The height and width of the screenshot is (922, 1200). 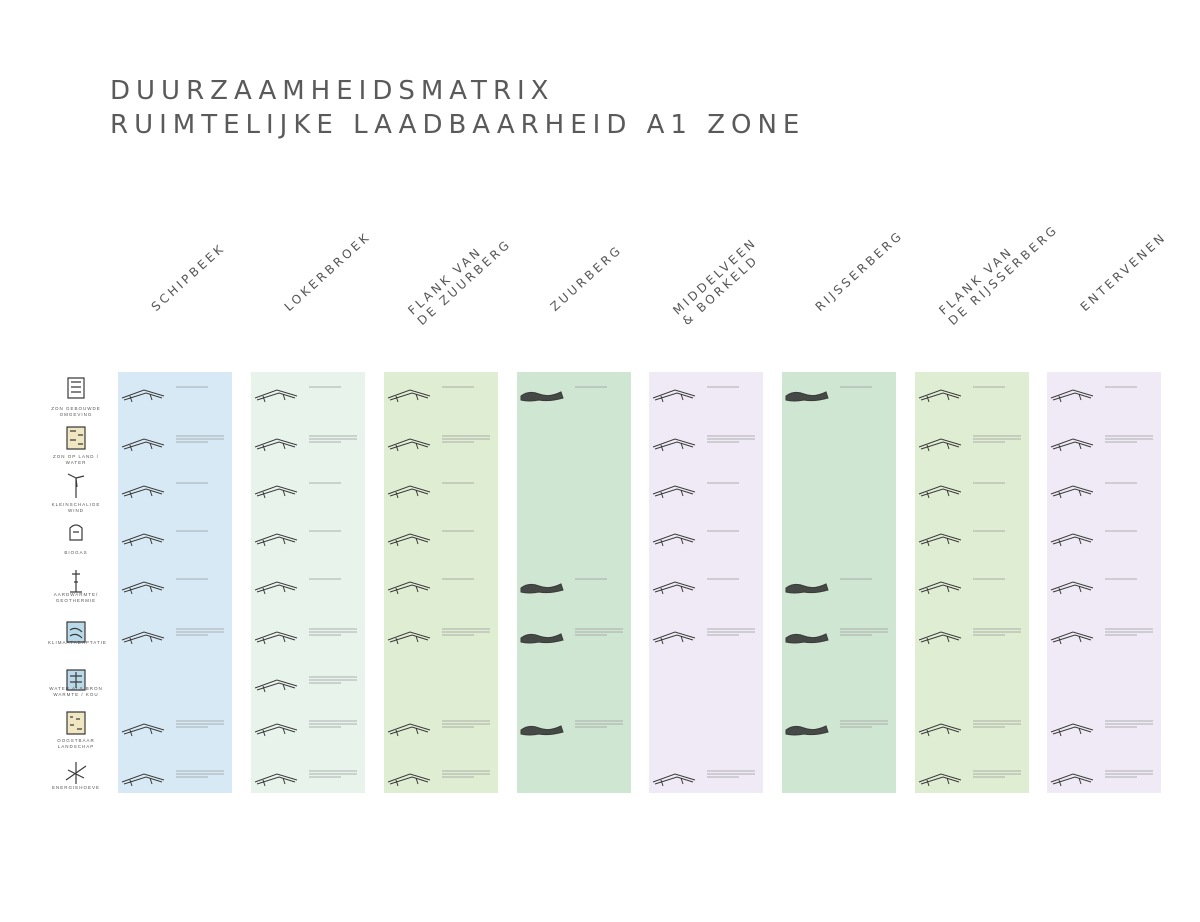 What do you see at coordinates (332, 91) in the screenshot?
I see `title-line-1: DUURZAAMHEIDSMATRIX` at bounding box center [332, 91].